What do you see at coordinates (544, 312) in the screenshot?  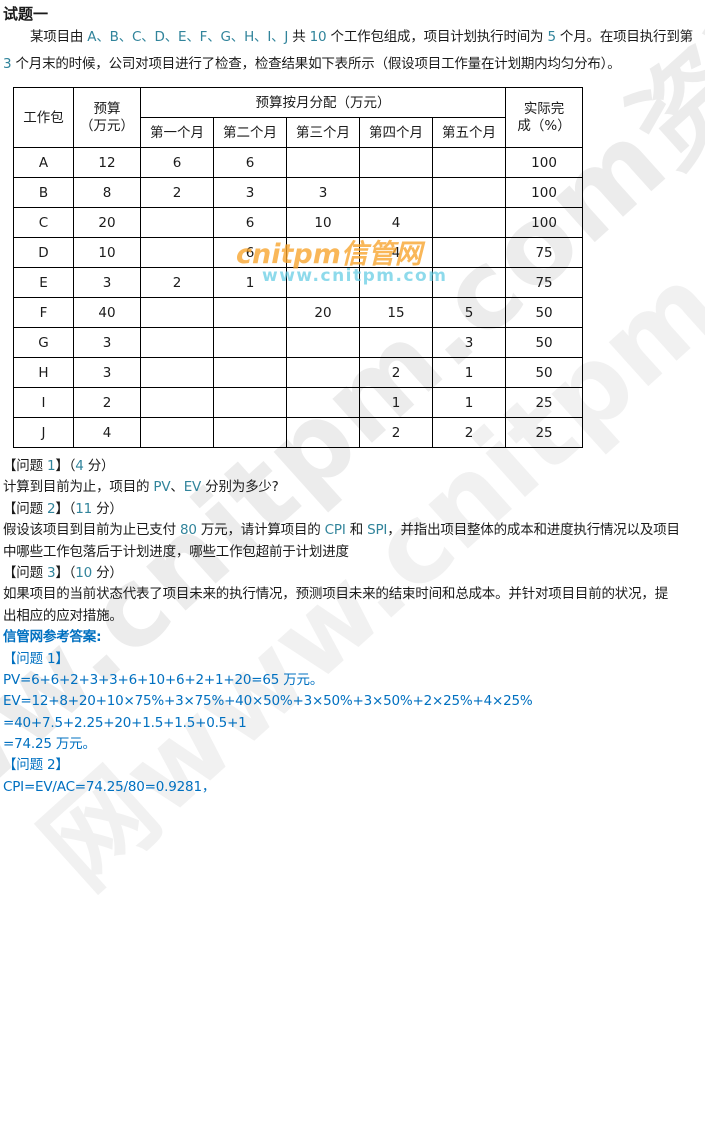 I see `table-cell: 50` at bounding box center [544, 312].